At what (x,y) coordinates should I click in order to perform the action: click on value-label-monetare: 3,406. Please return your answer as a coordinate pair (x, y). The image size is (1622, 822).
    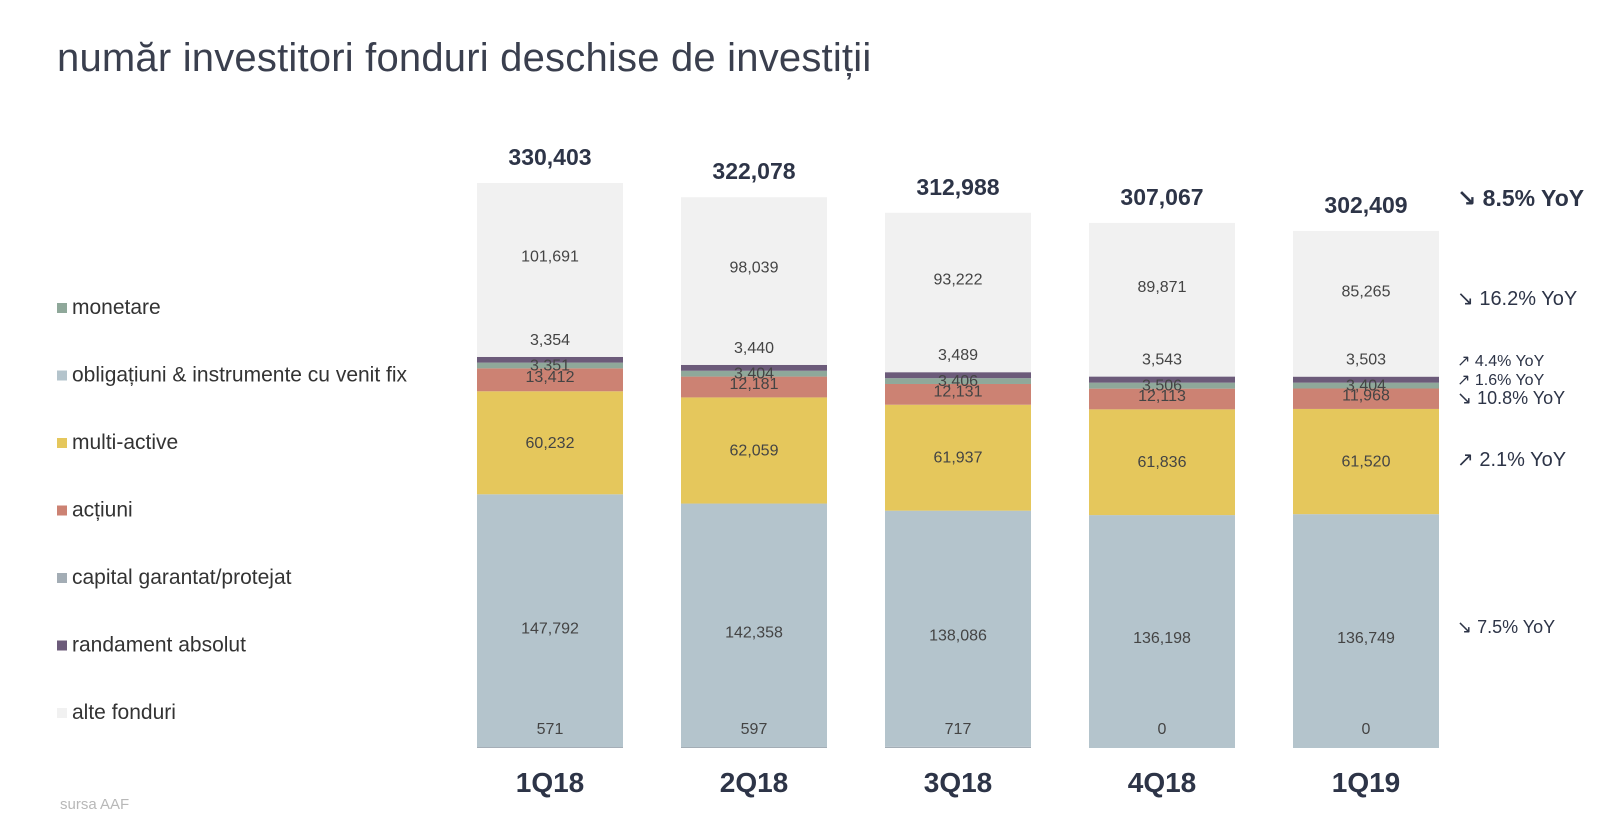
    Looking at the image, I should click on (958, 381).